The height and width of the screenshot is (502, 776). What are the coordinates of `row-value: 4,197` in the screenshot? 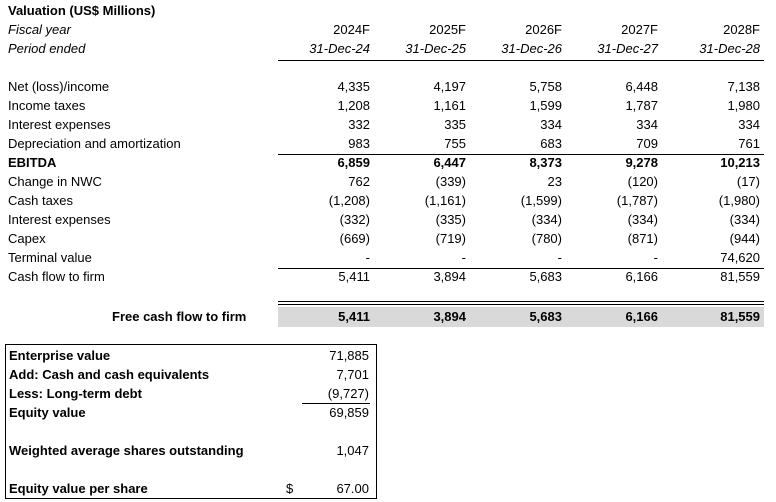 It's located at (449, 86).